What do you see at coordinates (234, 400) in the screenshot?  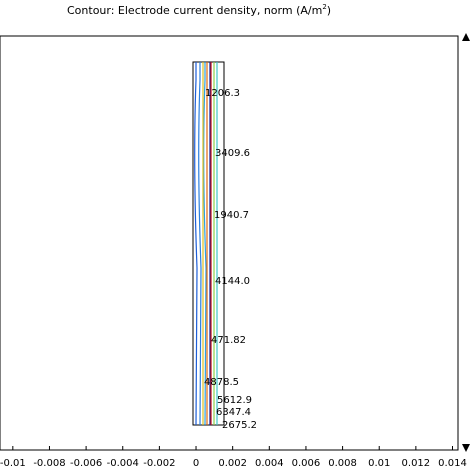 I see `contour-label: 5612.9` at bounding box center [234, 400].